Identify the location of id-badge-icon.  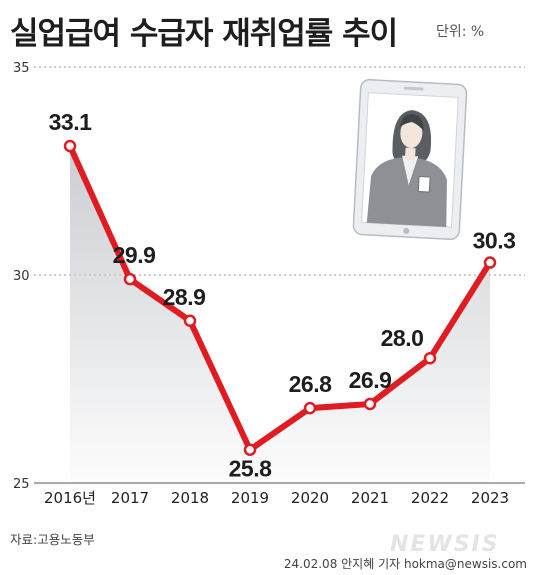
(424, 184).